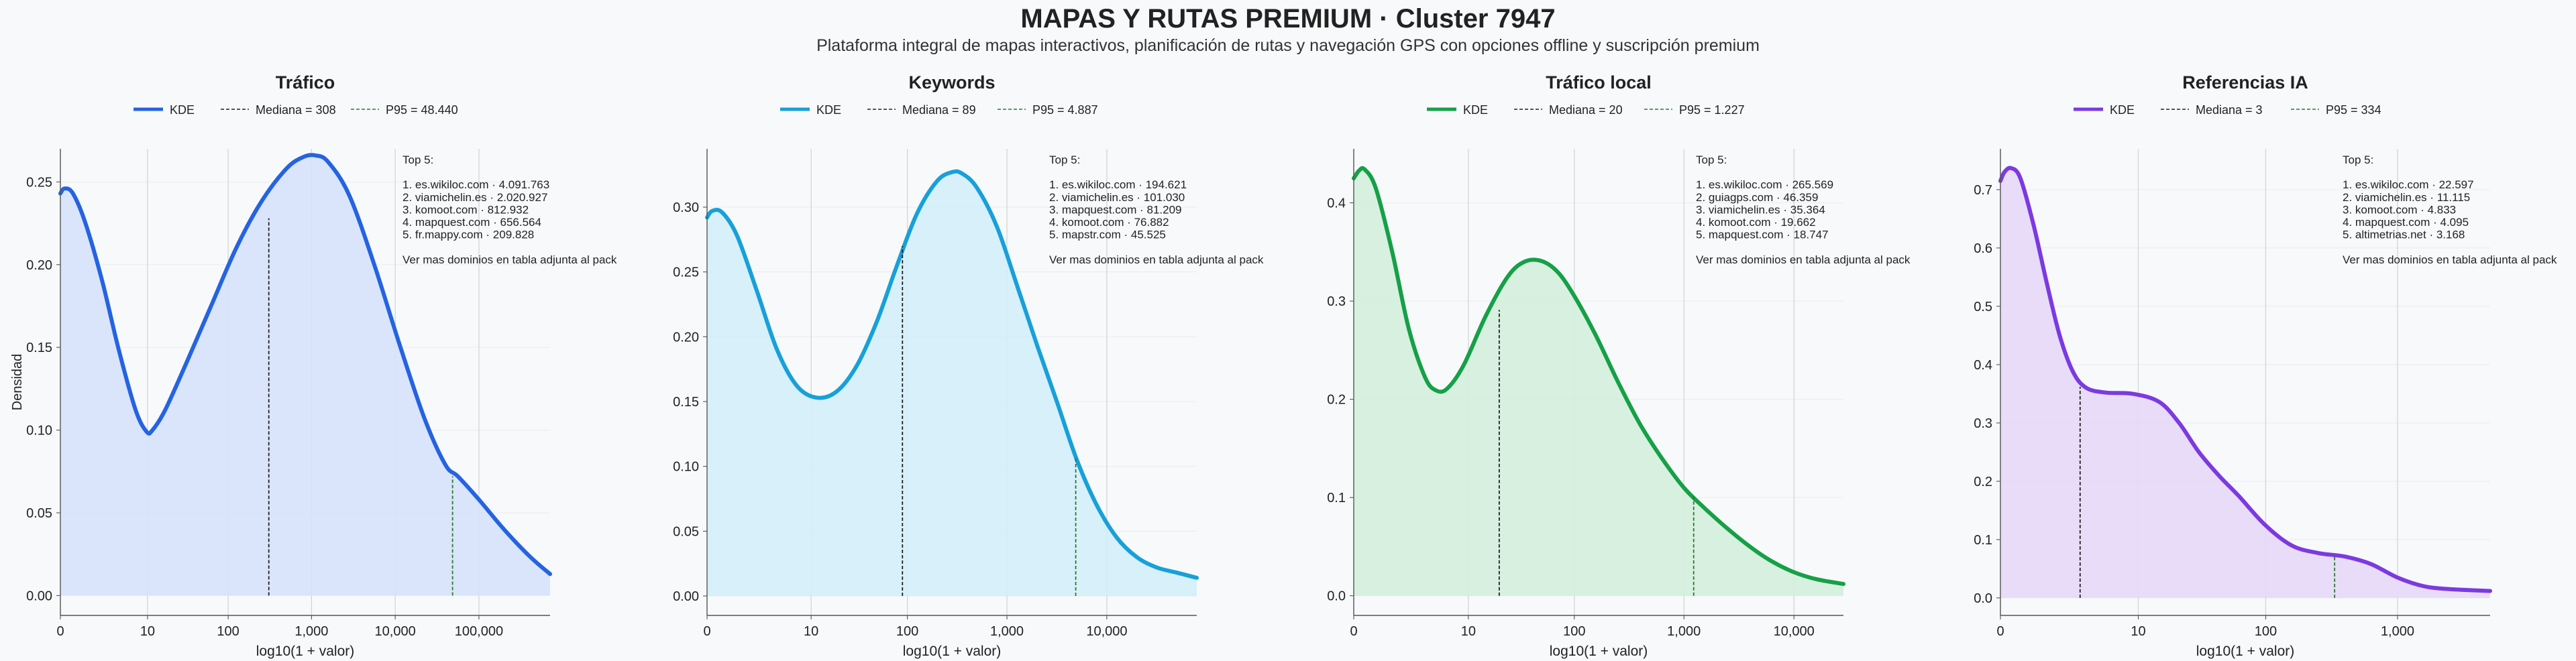  What do you see at coordinates (471, 222) in the screenshot?
I see `annotation-line: 4. mapquest.com · 656.564` at bounding box center [471, 222].